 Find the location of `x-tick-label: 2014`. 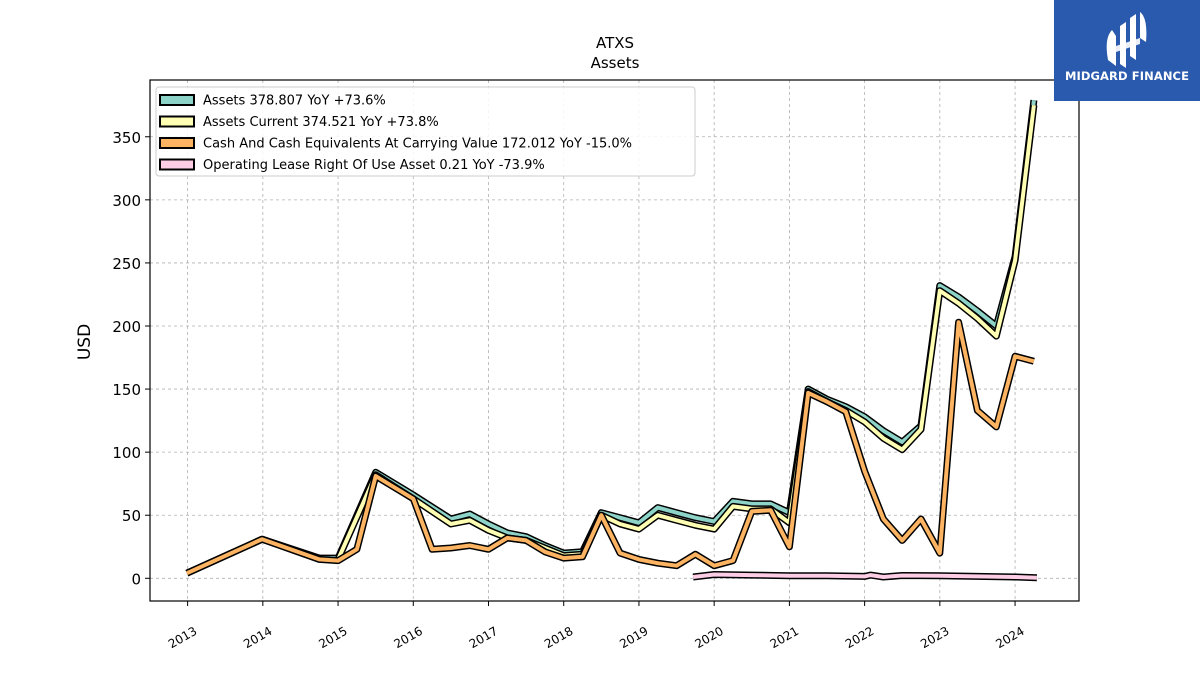

x-tick-label: 2014 is located at coordinates (257, 637).